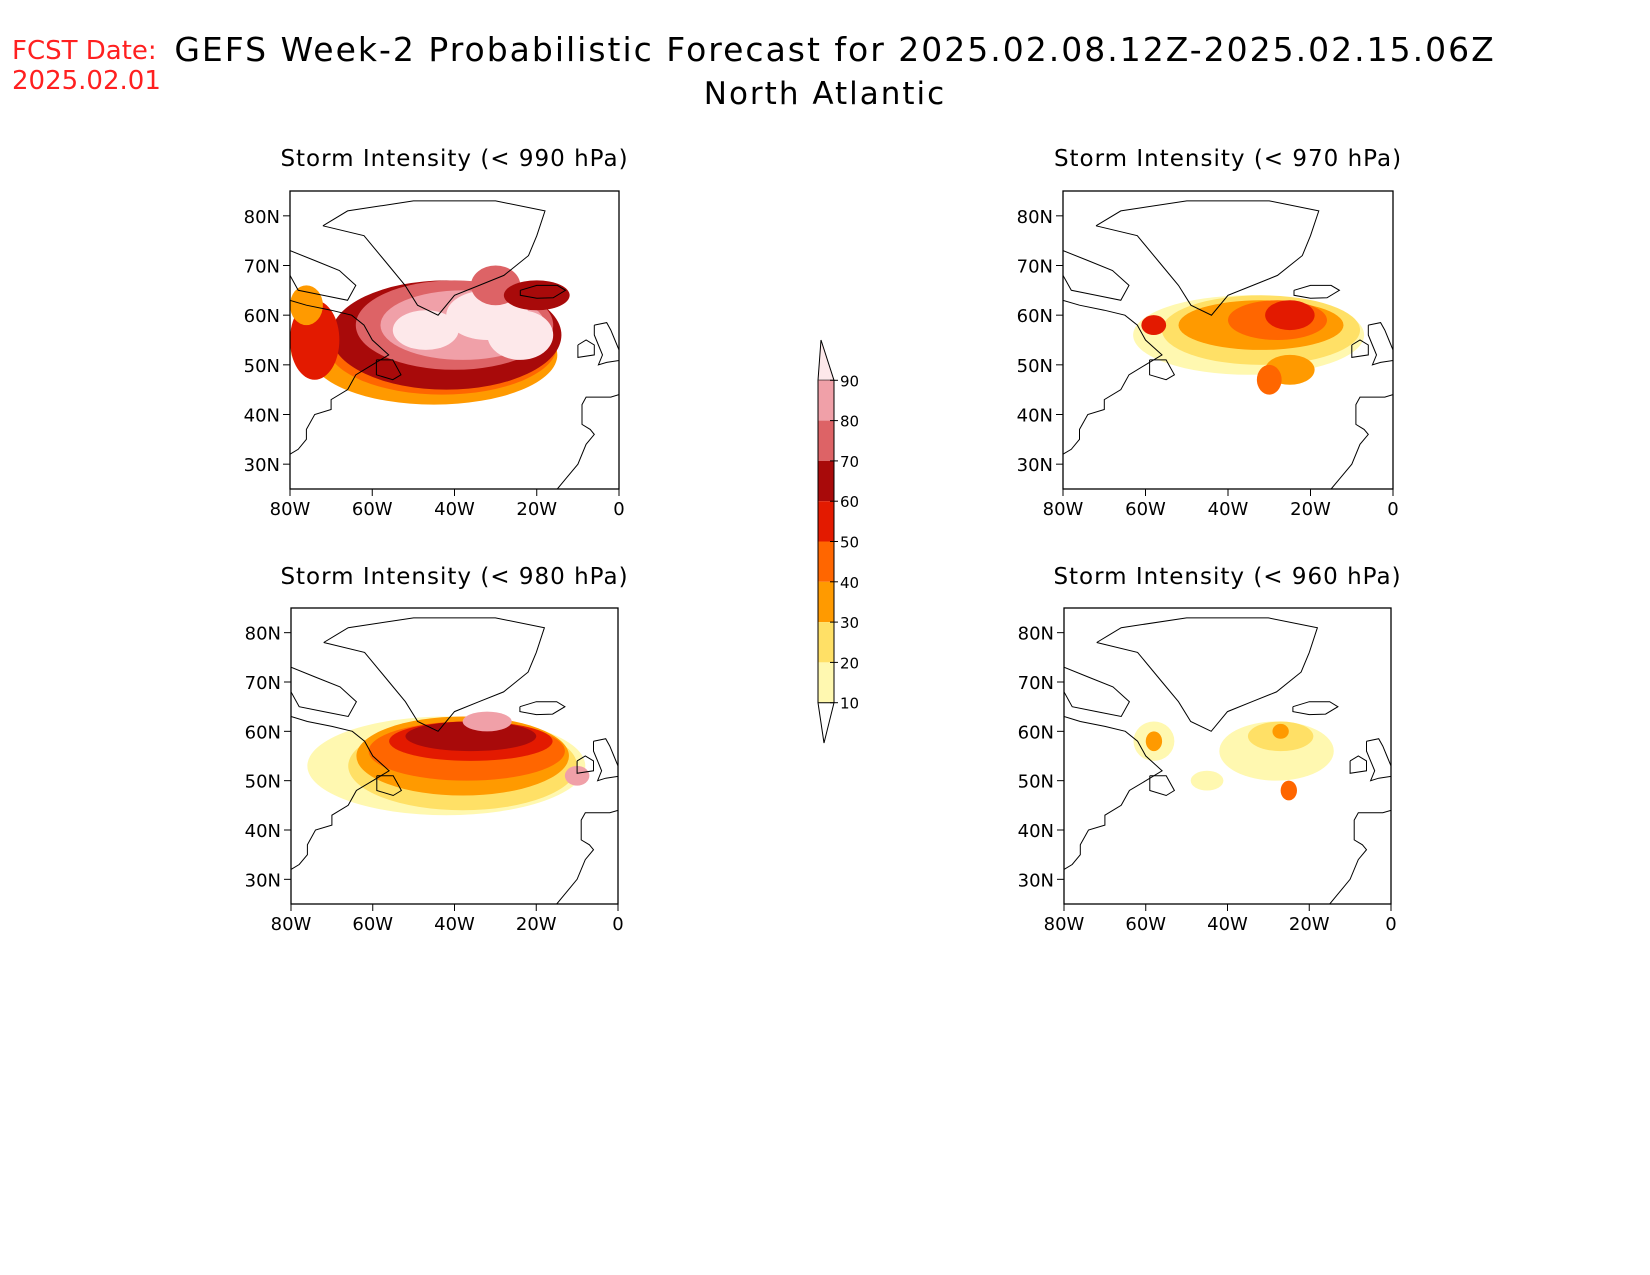 Image resolution: width=1650 pixels, height=1275 pixels. What do you see at coordinates (825, 94) in the screenshot?
I see `page-subtitle: North Atlantic` at bounding box center [825, 94].